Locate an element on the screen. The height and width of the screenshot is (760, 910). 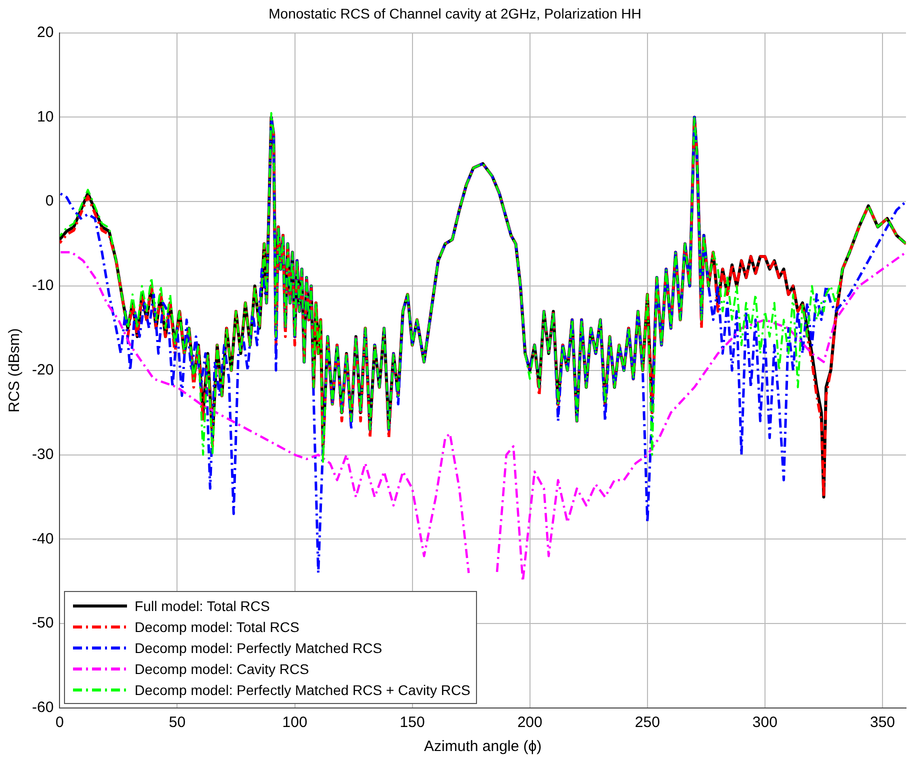
y-tick-label: -30 is located at coordinates (43, 454).